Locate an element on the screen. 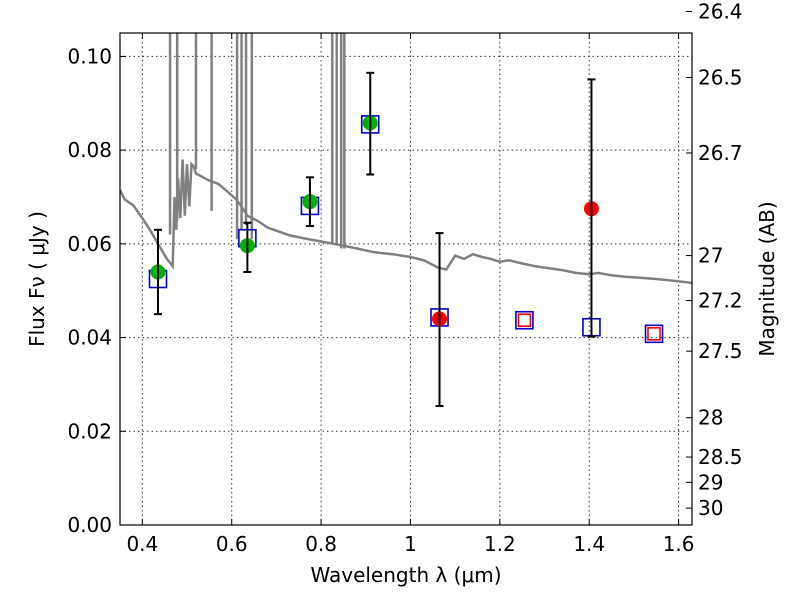  x-axis-title: Wavelength λ (μm) is located at coordinates (405, 575).